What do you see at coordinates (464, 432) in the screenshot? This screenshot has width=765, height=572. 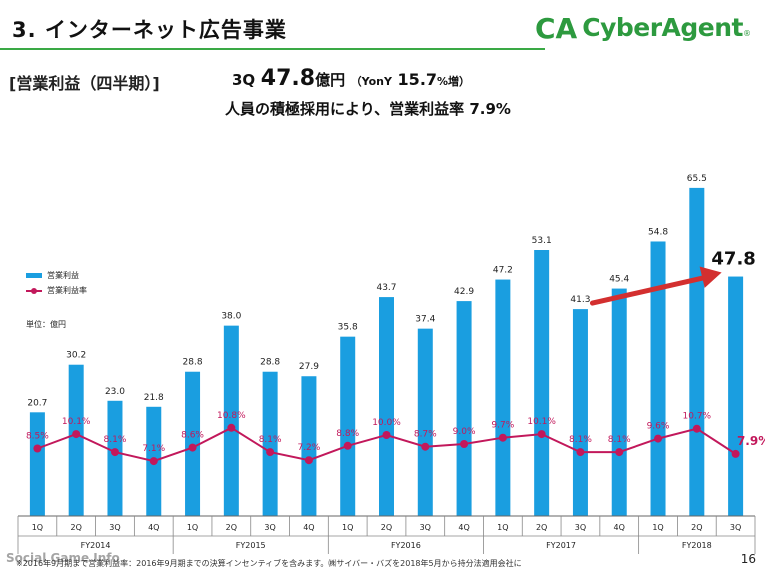 I see `margin-label: 9.0%` at bounding box center [464, 432].